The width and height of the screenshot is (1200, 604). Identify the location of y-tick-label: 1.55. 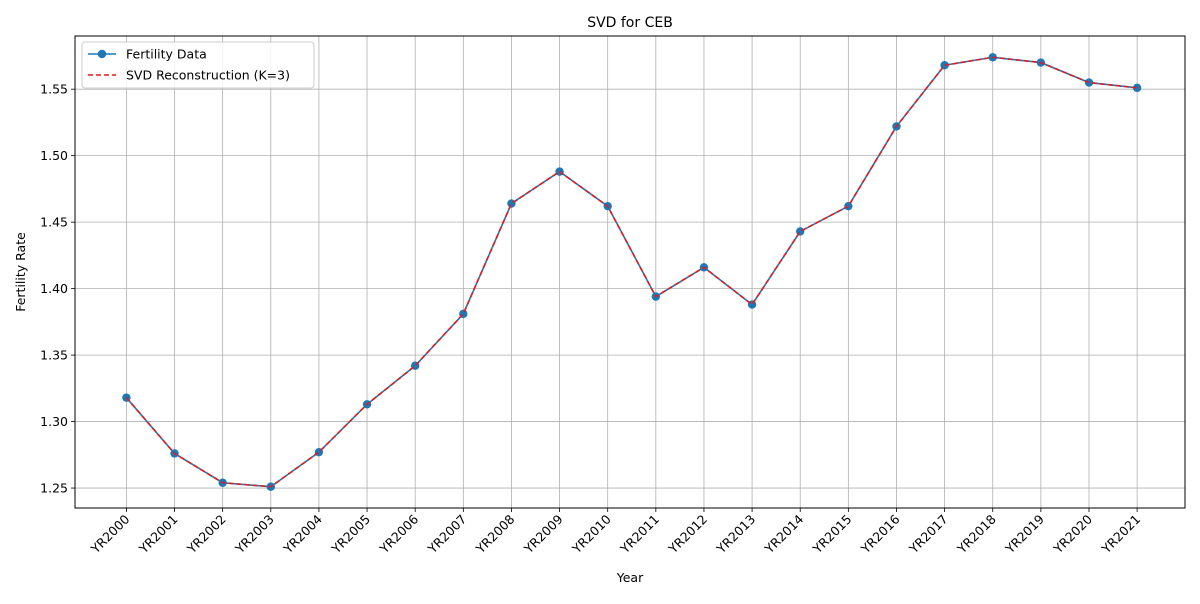
(54, 89).